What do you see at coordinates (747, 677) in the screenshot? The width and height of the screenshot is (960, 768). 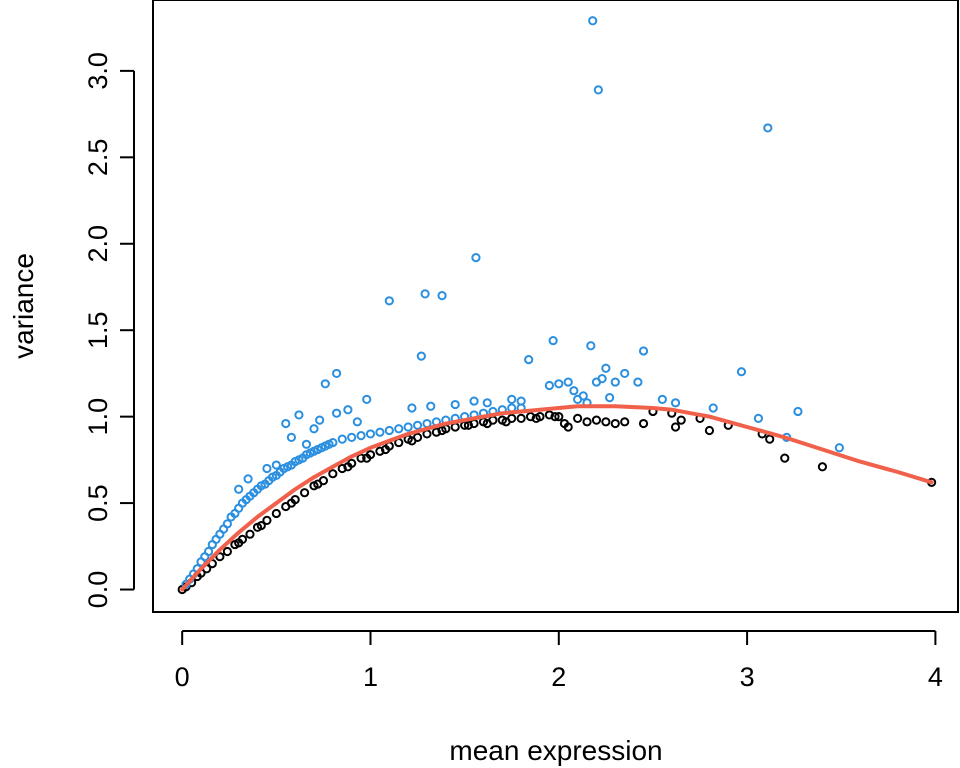 I see `x-tick-label: 3` at bounding box center [747, 677].